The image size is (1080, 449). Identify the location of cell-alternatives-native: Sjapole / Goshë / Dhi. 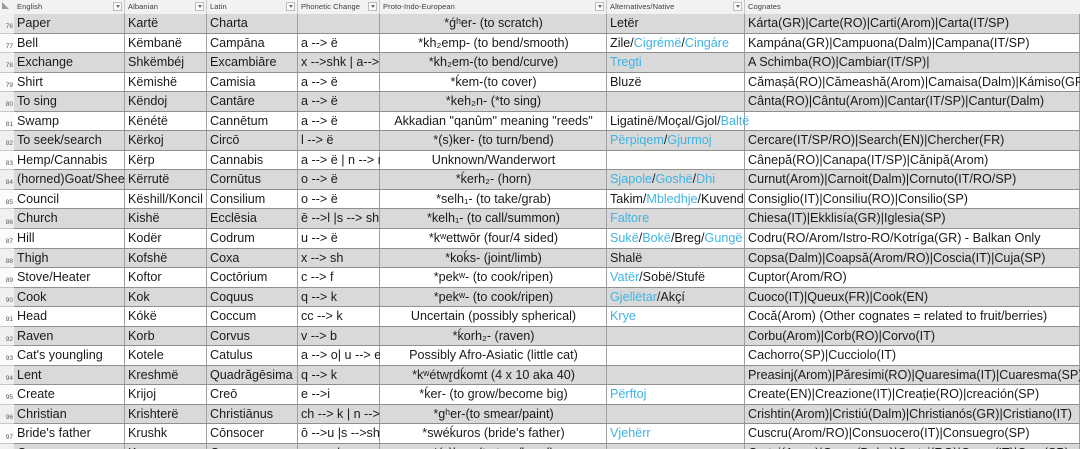
(676, 180).